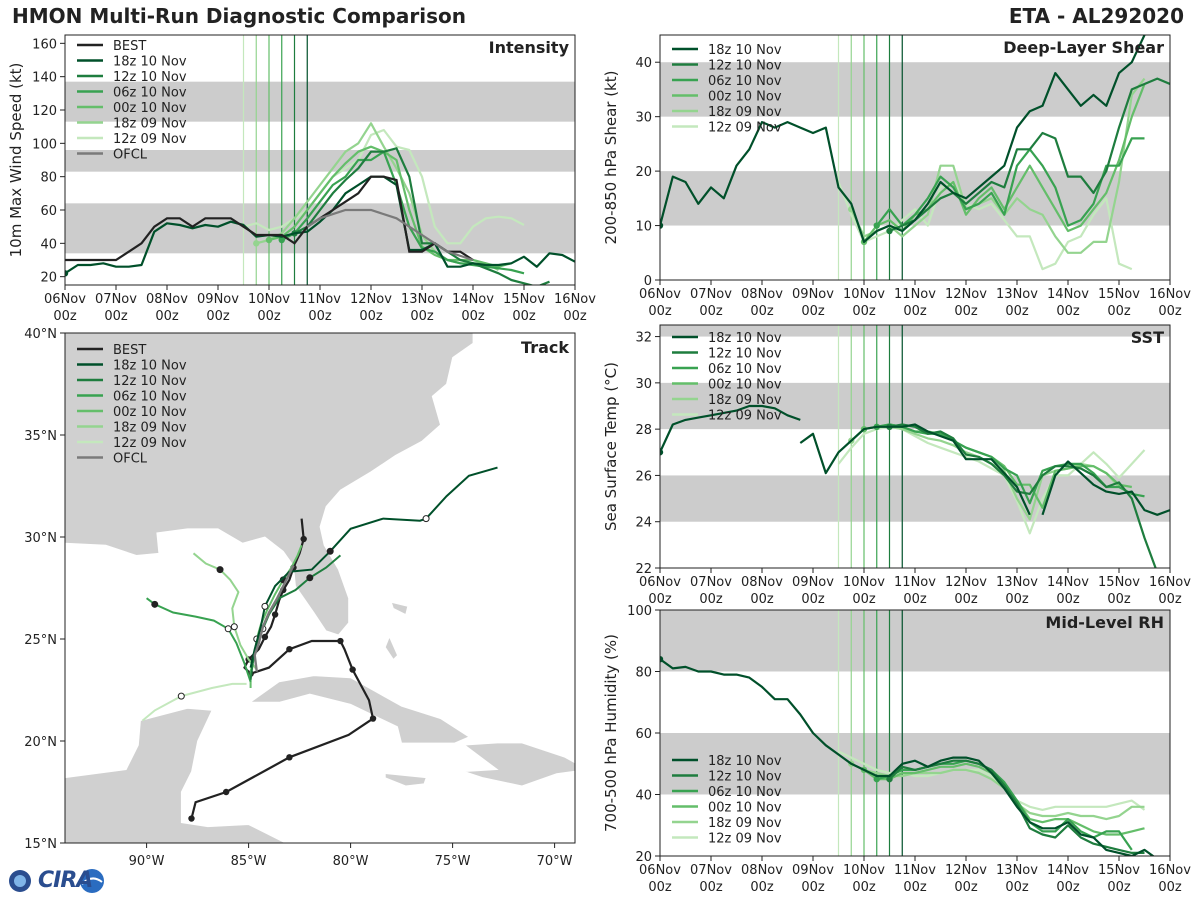 The image size is (1200, 900). I want to click on lon-tick-label: 75°W, so click(453, 861).